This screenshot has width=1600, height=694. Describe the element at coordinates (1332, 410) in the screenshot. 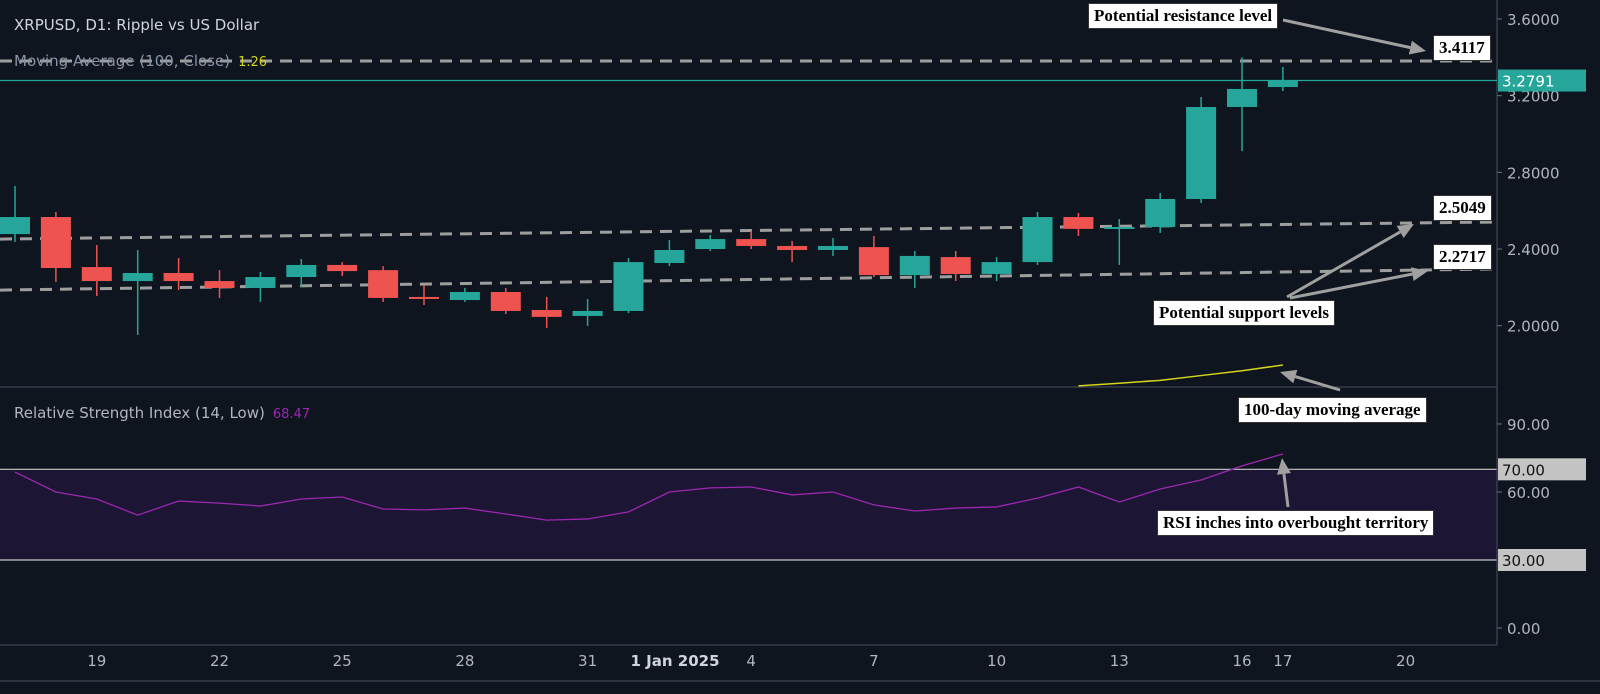

I see `annotation-ma: 100-day moving average` at that location.